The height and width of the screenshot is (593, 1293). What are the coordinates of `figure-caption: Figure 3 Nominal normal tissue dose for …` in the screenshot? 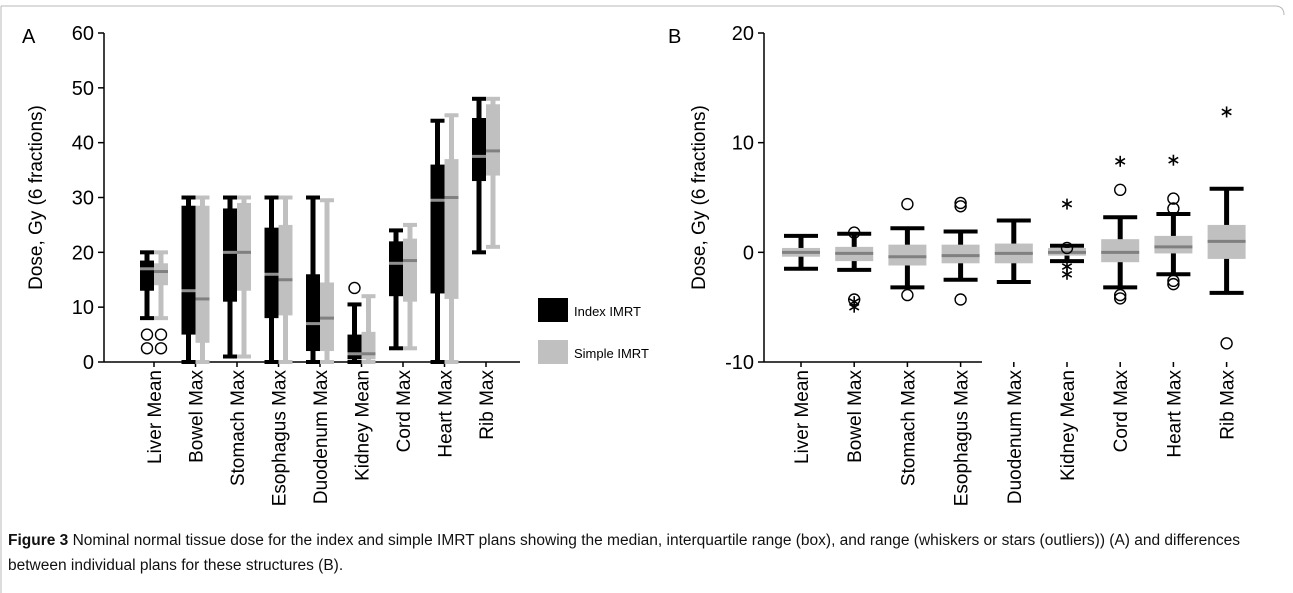 It's located at (643, 553).